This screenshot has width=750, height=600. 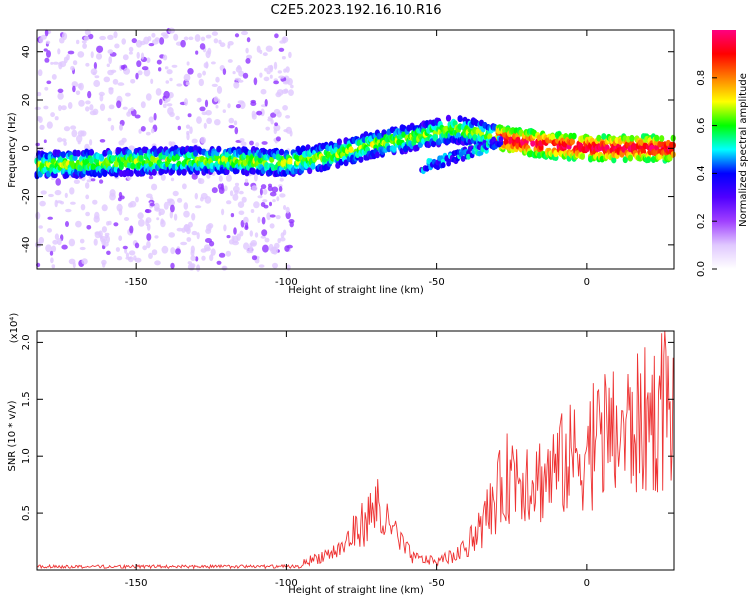 What do you see at coordinates (501, 139) in the screenshot?
I see `spectrogram-branch-cell` at bounding box center [501, 139].